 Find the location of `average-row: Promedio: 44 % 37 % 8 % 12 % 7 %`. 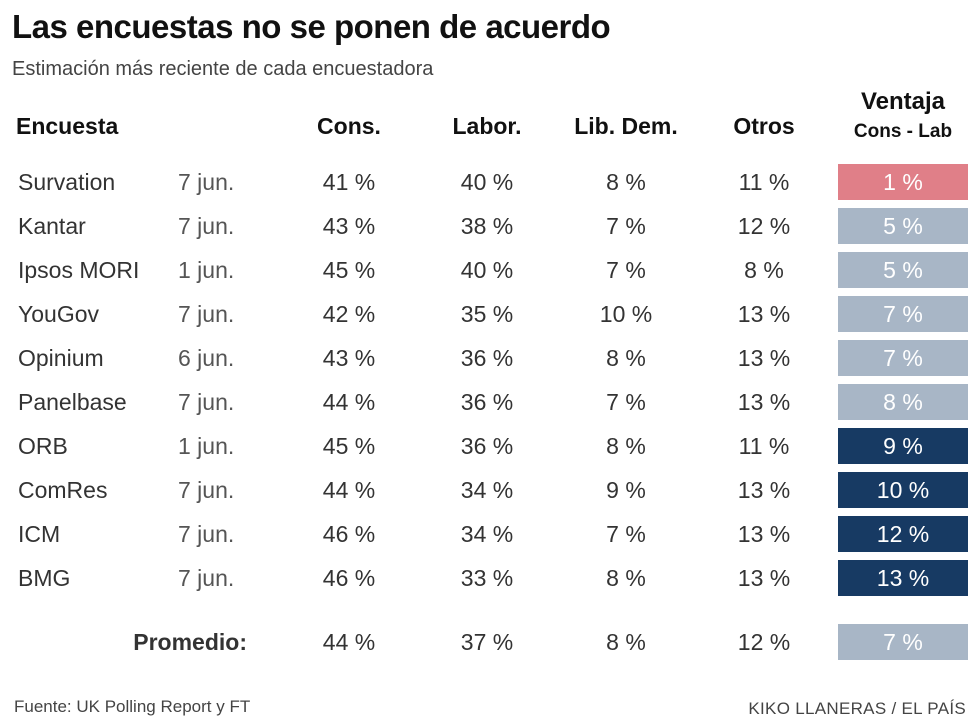

average-row: Promedio: 44 % 37 % 8 % 12 % 7 % is located at coordinates (490, 642).